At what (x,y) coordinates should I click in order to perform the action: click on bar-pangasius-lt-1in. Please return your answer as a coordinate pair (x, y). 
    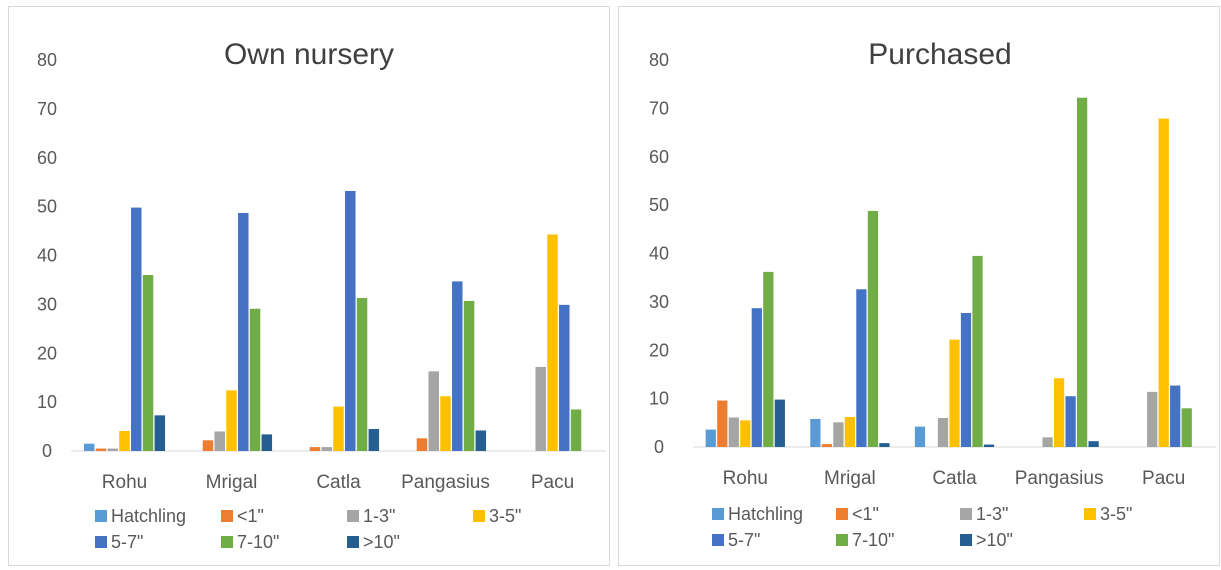
    Looking at the image, I should click on (422, 444).